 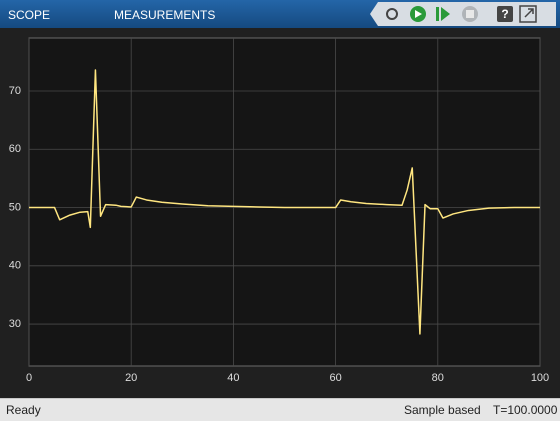 I want to click on y-tick-label: 40, so click(x=15, y=266).